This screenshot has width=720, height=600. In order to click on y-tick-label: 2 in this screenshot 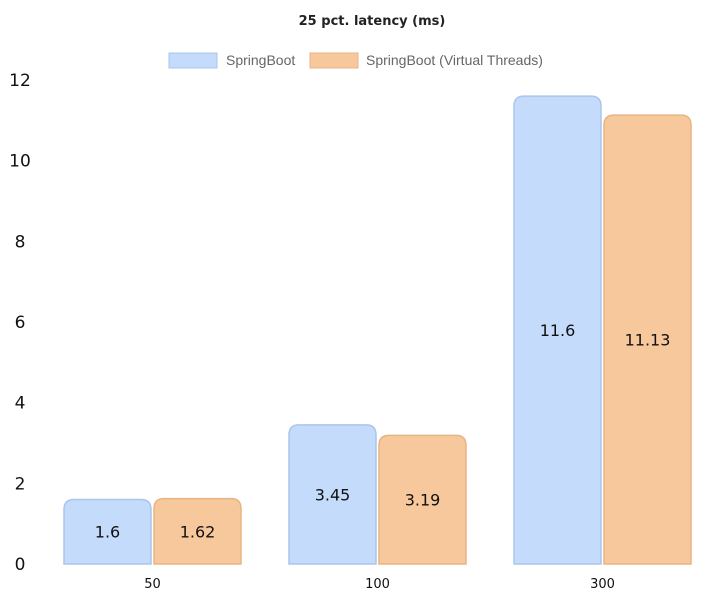, I will do `click(20, 484)`.